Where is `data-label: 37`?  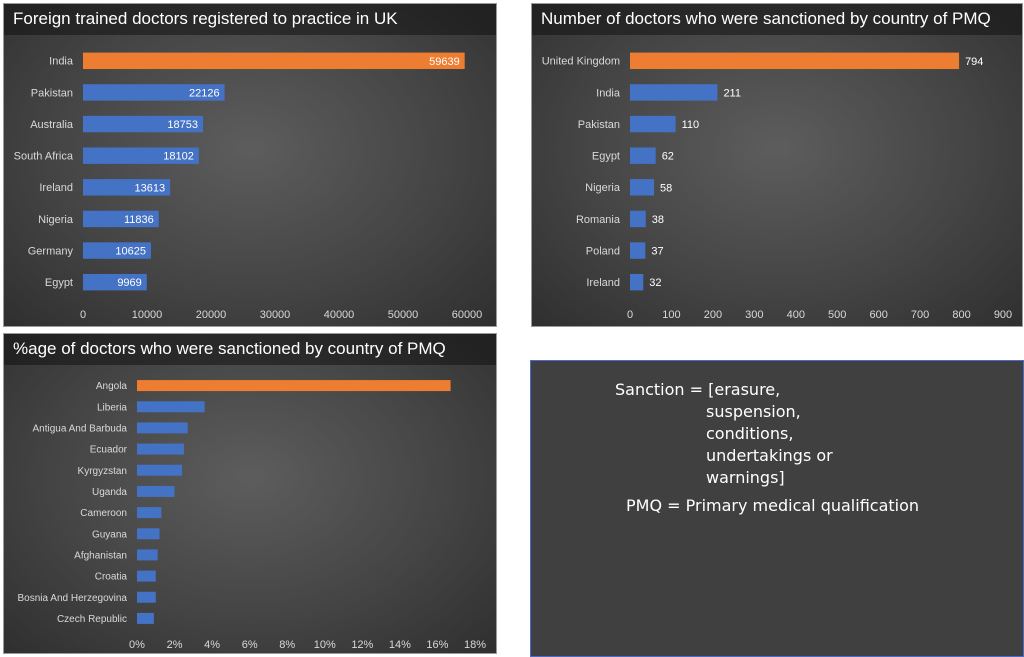
data-label: 37 is located at coordinates (657, 252).